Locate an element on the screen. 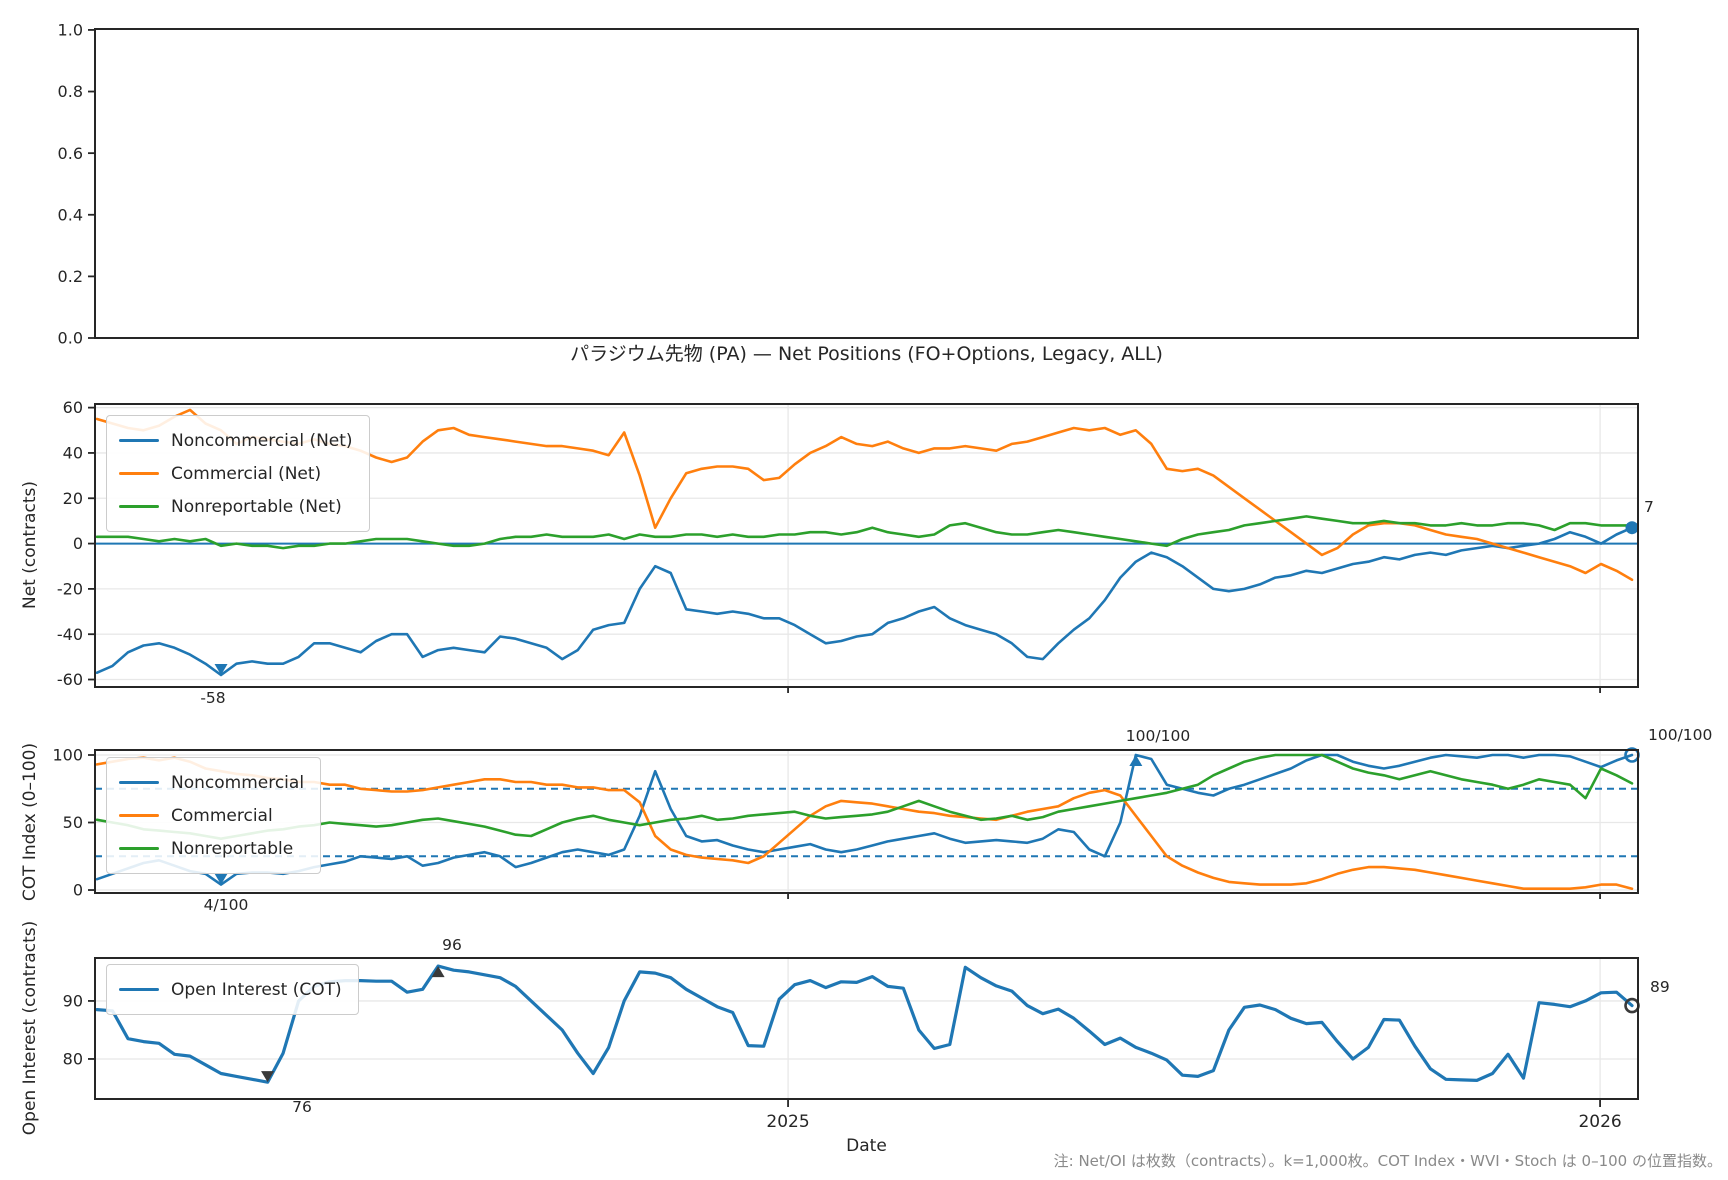 This screenshot has width=1728, height=1180. annotation-label: 4/100 is located at coordinates (226, 905).